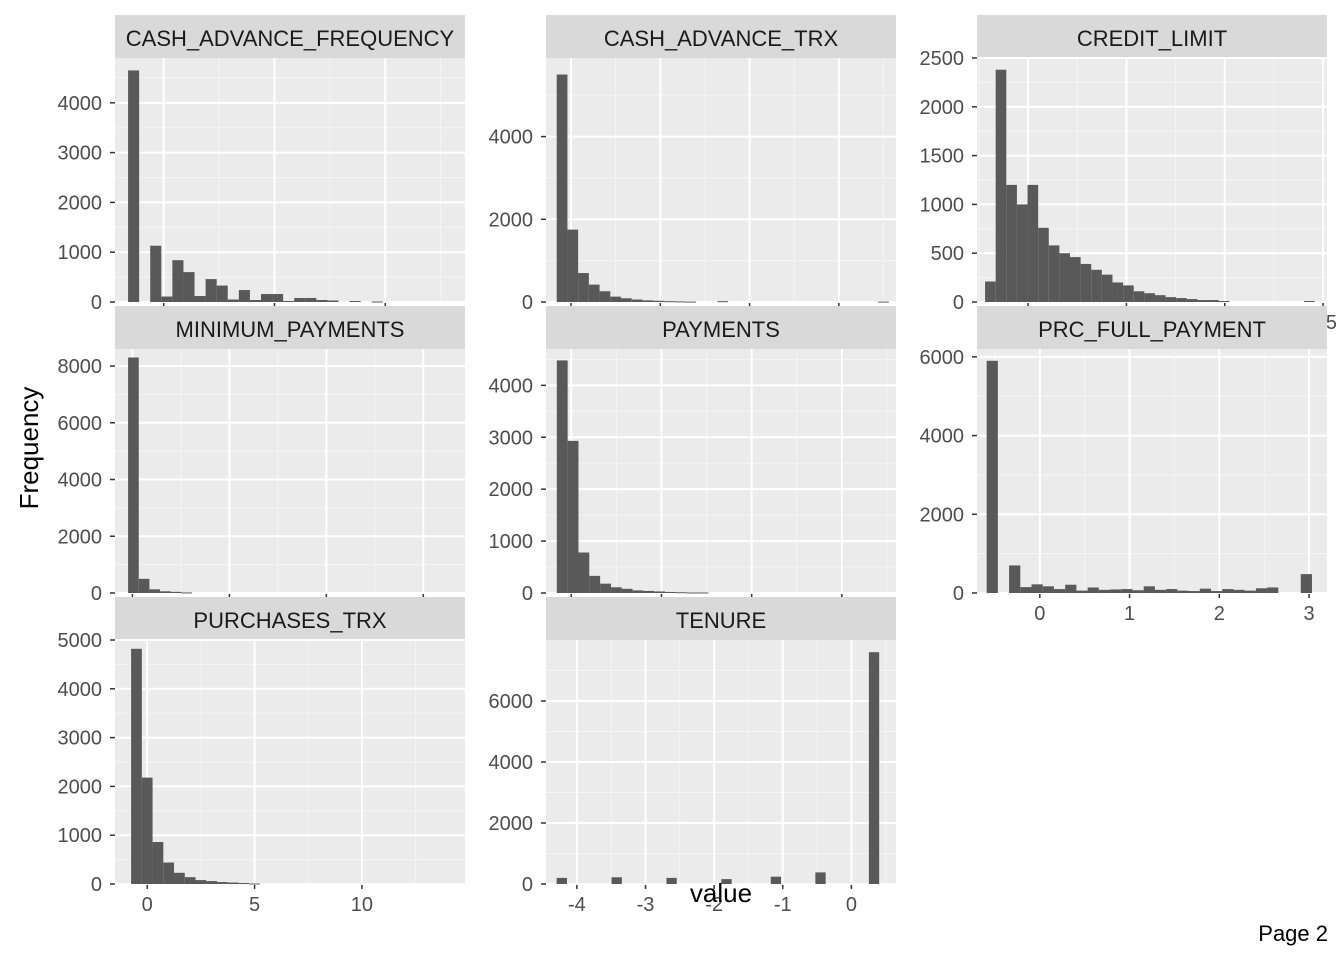 This screenshot has width=1344, height=960. Describe the element at coordinates (693, 174) in the screenshot. I see `facet-panel: CASH_ADVANCE_TRX051015020004000` at that location.